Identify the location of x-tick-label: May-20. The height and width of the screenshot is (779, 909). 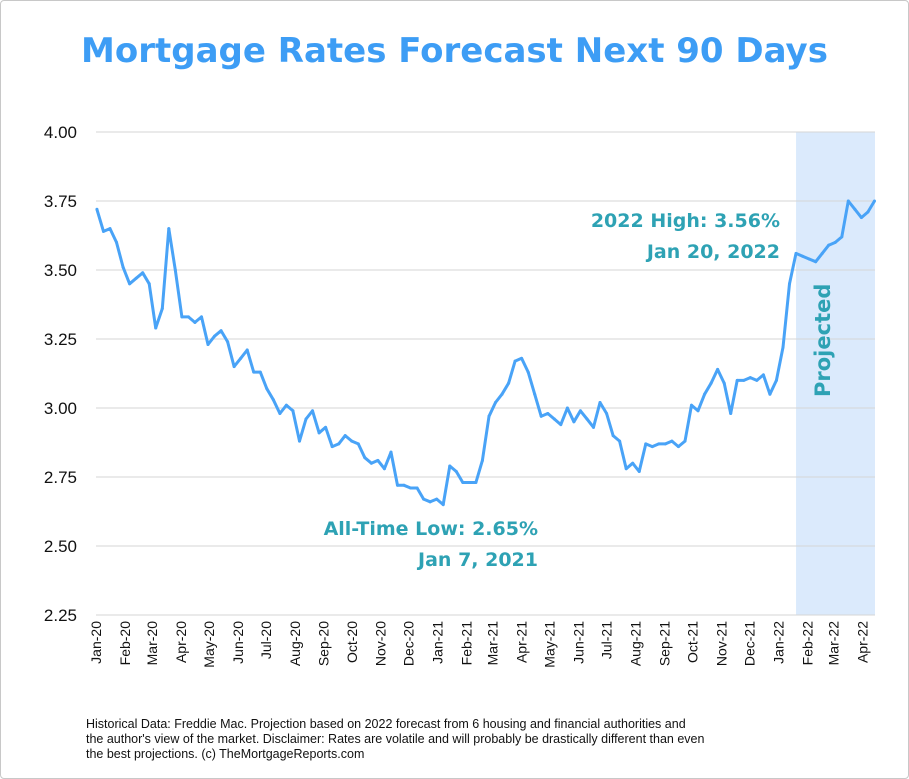
(209, 644).